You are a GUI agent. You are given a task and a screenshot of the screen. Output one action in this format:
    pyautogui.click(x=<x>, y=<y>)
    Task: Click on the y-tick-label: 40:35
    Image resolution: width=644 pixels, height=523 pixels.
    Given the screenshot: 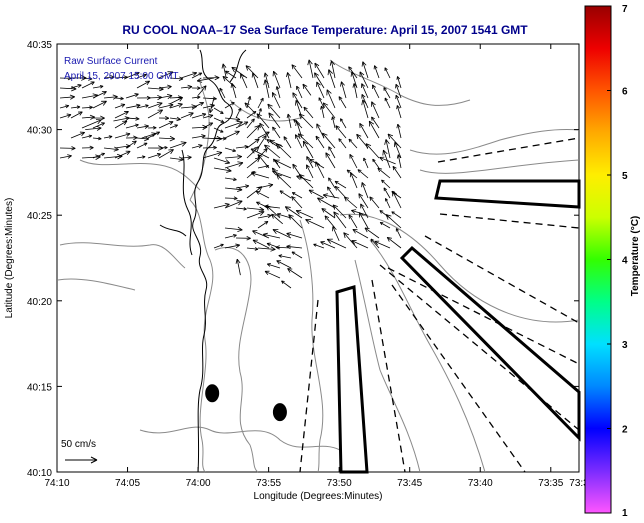 What is the action you would take?
    pyautogui.click(x=39, y=45)
    